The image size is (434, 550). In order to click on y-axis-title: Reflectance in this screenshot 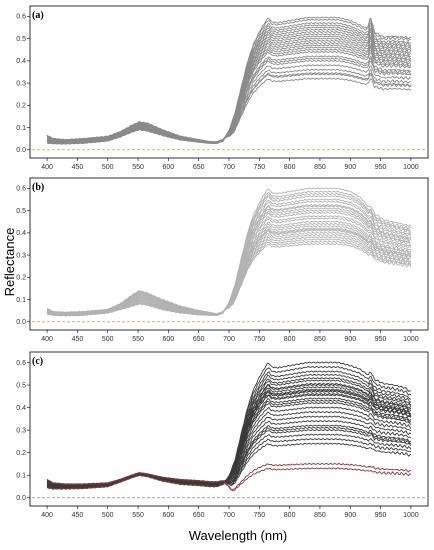, I will do `click(9, 262)`.